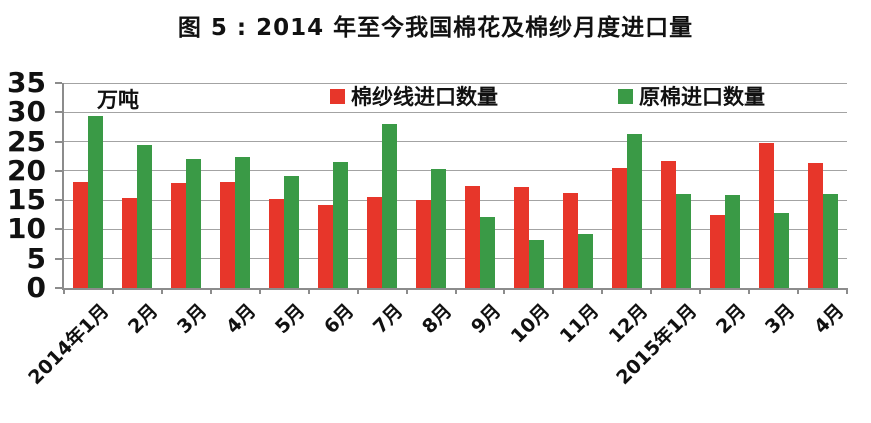 Image resolution: width=871 pixels, height=423 pixels. What do you see at coordinates (26, 200) in the screenshot?
I see `y-tick-label-15: 15` at bounding box center [26, 200].